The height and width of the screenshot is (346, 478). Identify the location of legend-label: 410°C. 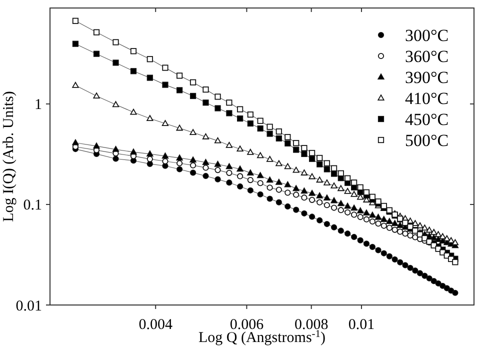
(427, 98).